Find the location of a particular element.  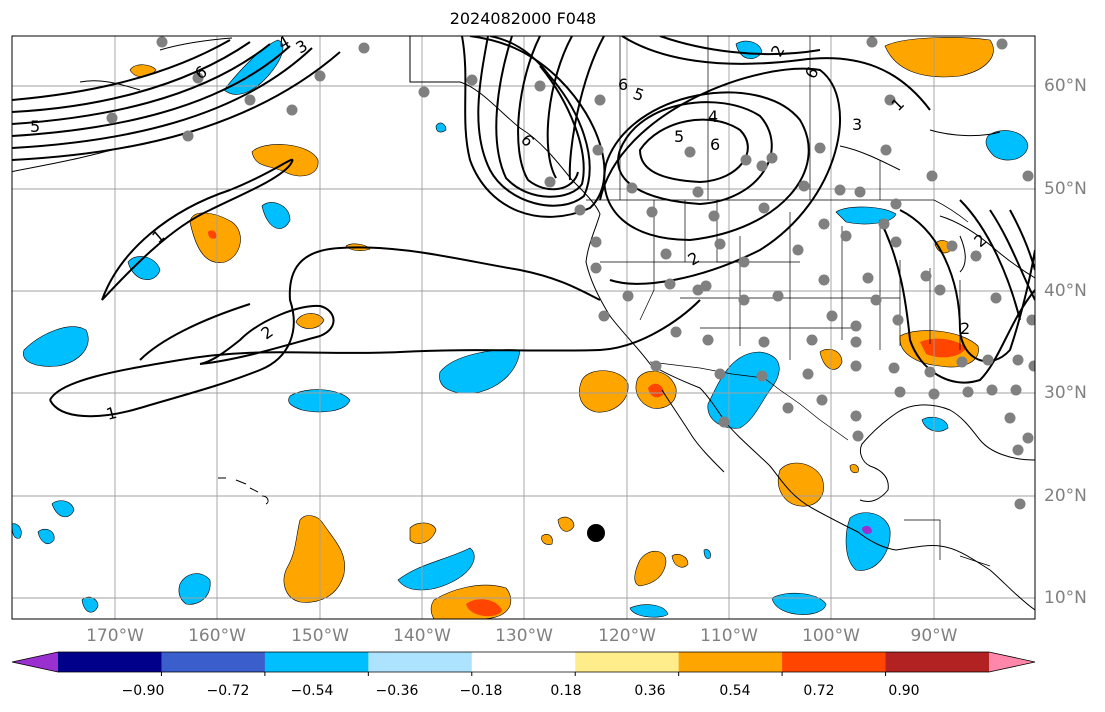

lon-tick-label: 140°W is located at coordinates (422, 636).